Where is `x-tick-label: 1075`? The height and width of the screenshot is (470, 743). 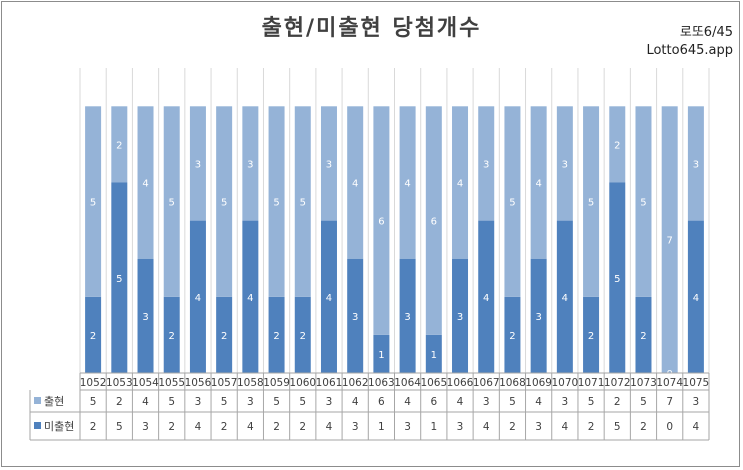
x-tick-label: 1075 is located at coordinates (696, 383).